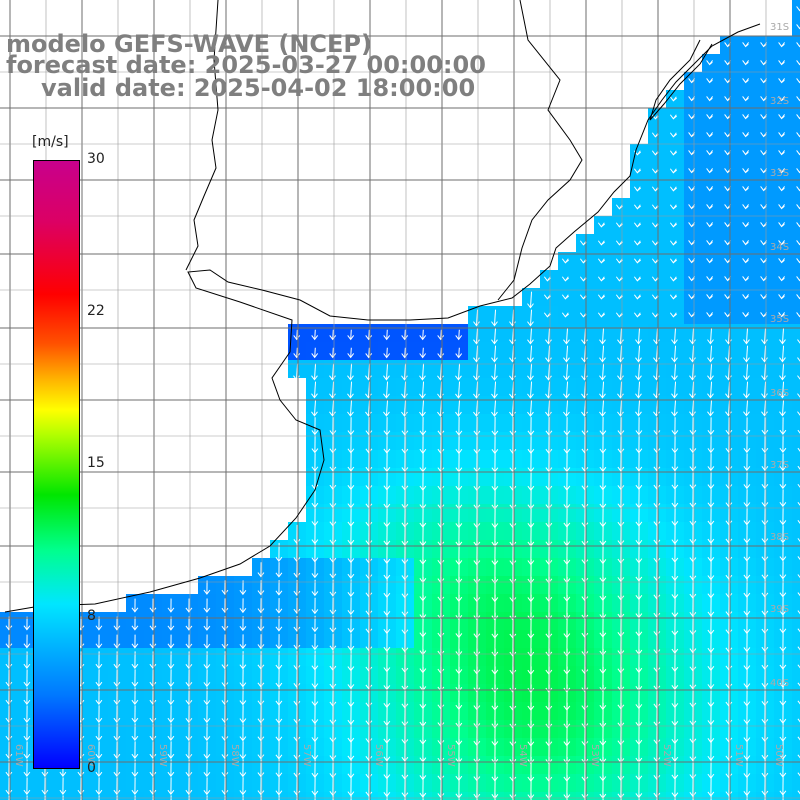 The image size is (800, 800). I want to click on longitude-label: 51W, so click(738, 755).